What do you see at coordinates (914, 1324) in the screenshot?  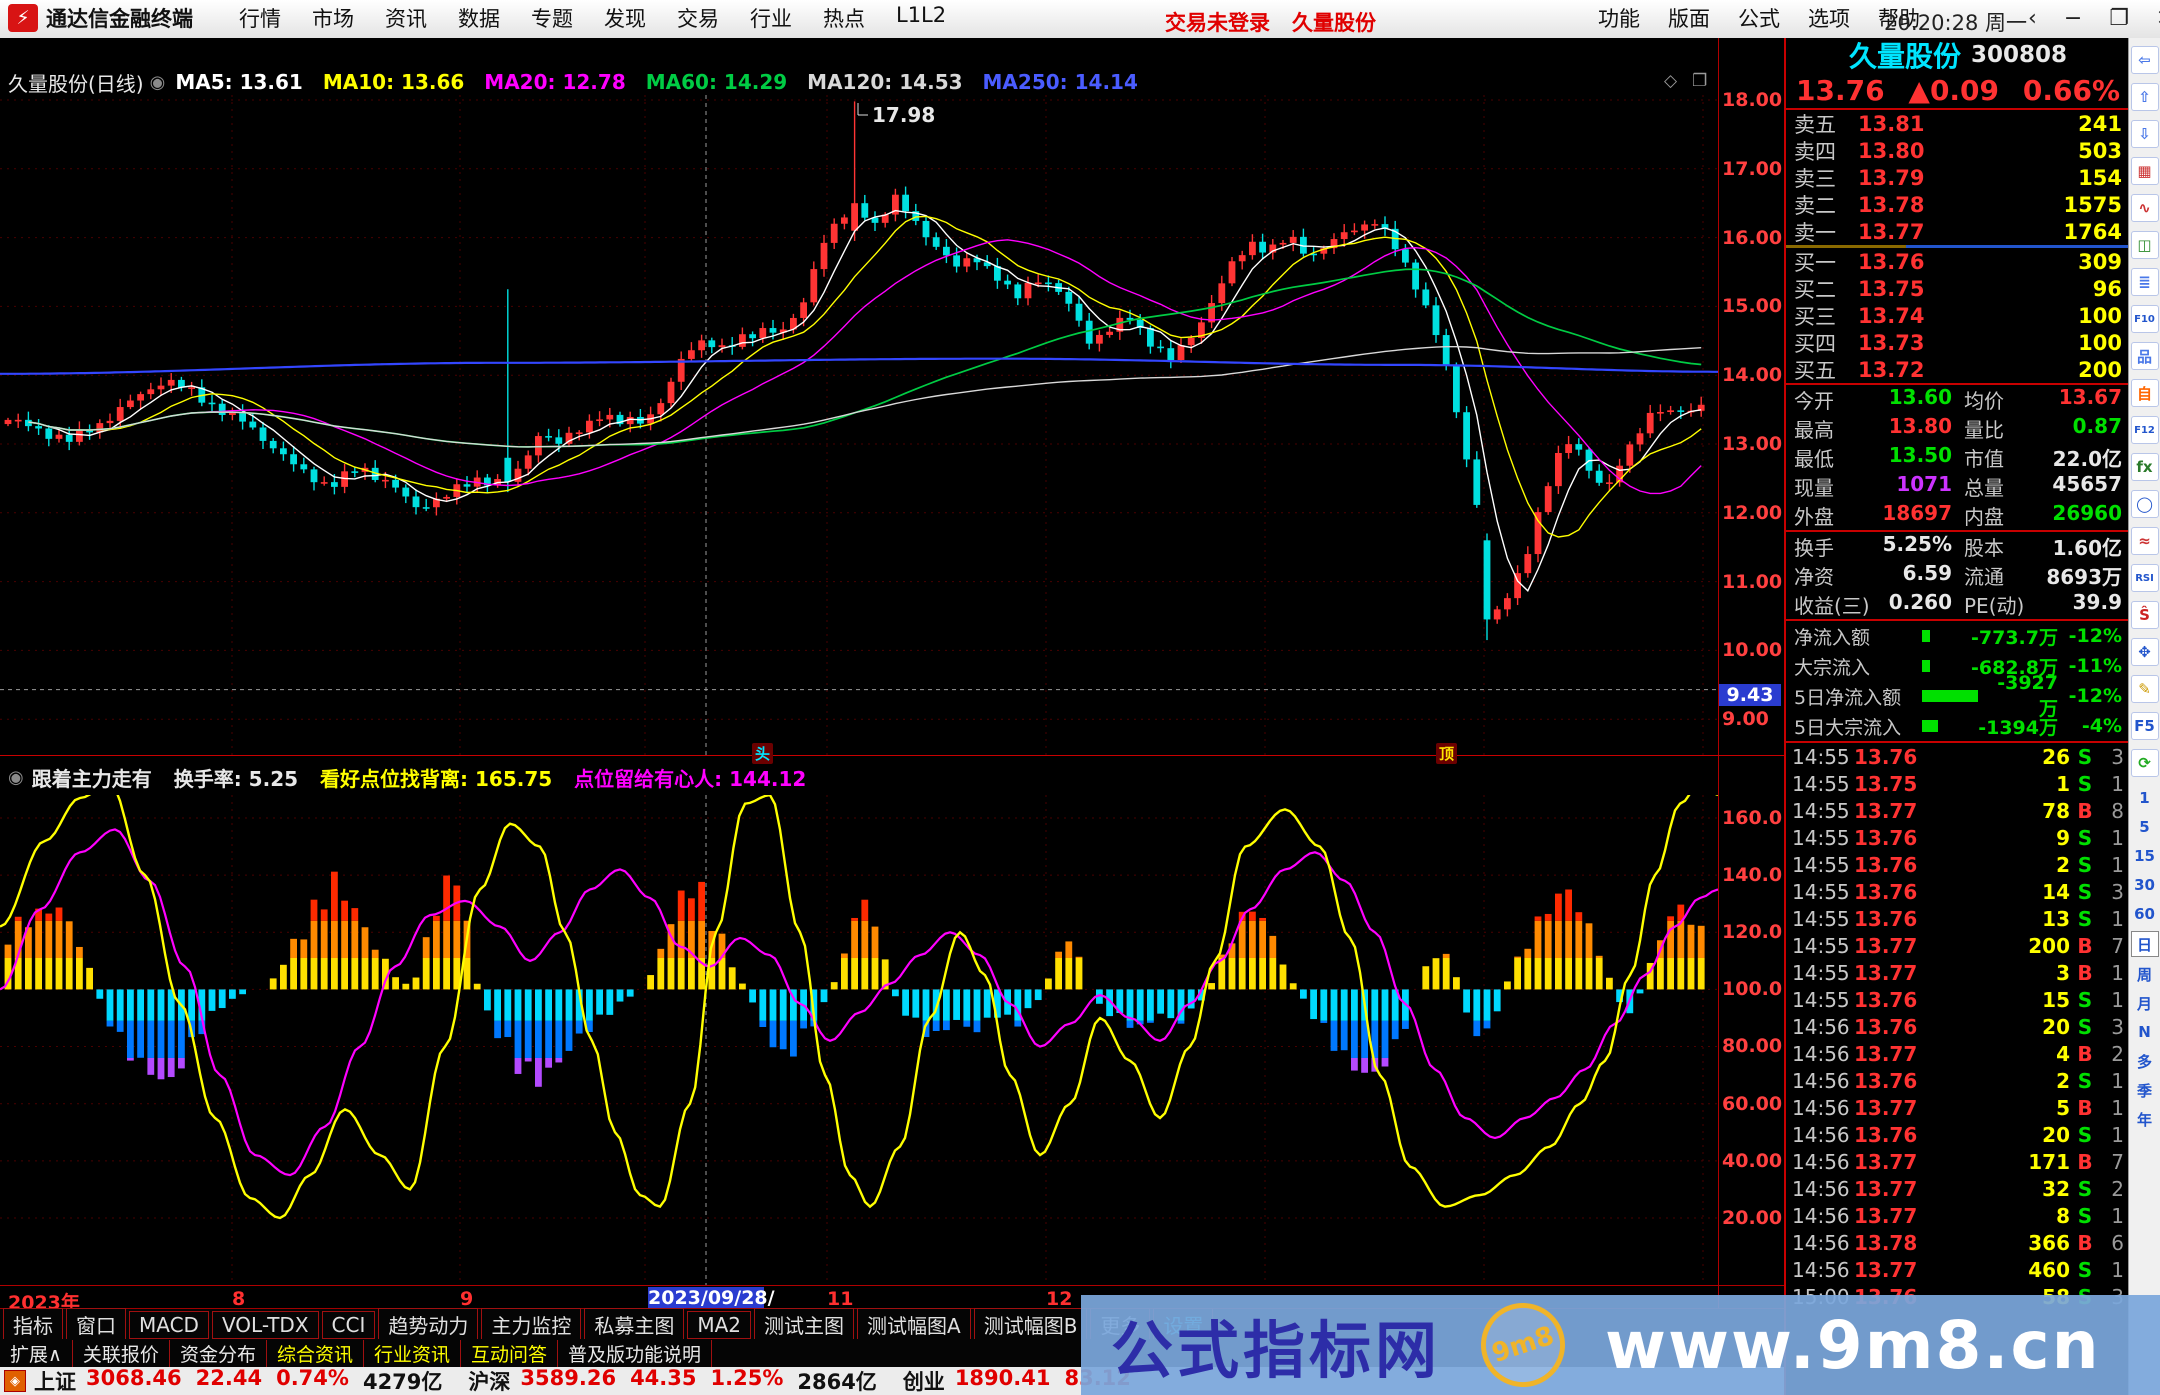 I see `tab-测试幅图A: 测试幅图A` at bounding box center [914, 1324].